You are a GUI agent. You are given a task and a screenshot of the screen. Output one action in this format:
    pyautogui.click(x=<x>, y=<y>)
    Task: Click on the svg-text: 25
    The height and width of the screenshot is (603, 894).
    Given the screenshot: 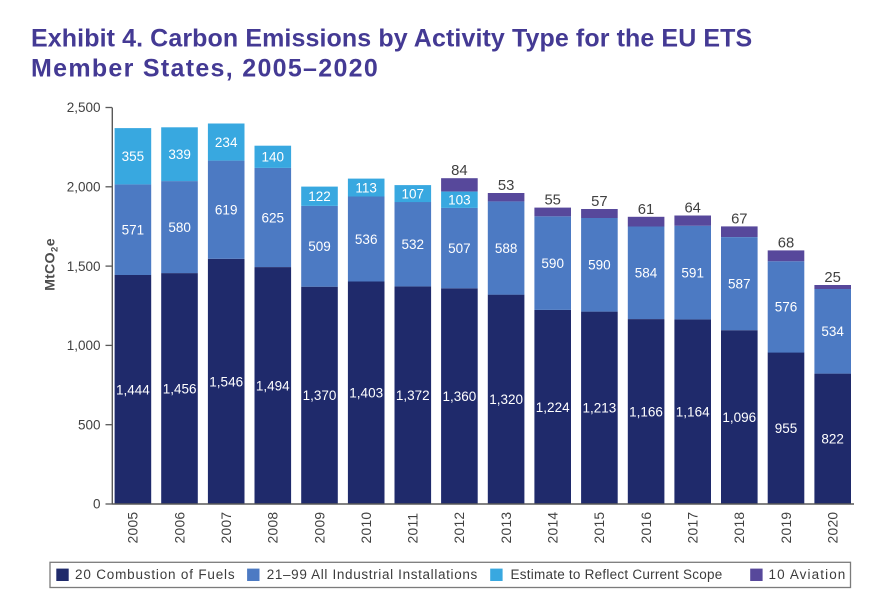 What is the action you would take?
    pyautogui.click(x=832, y=278)
    